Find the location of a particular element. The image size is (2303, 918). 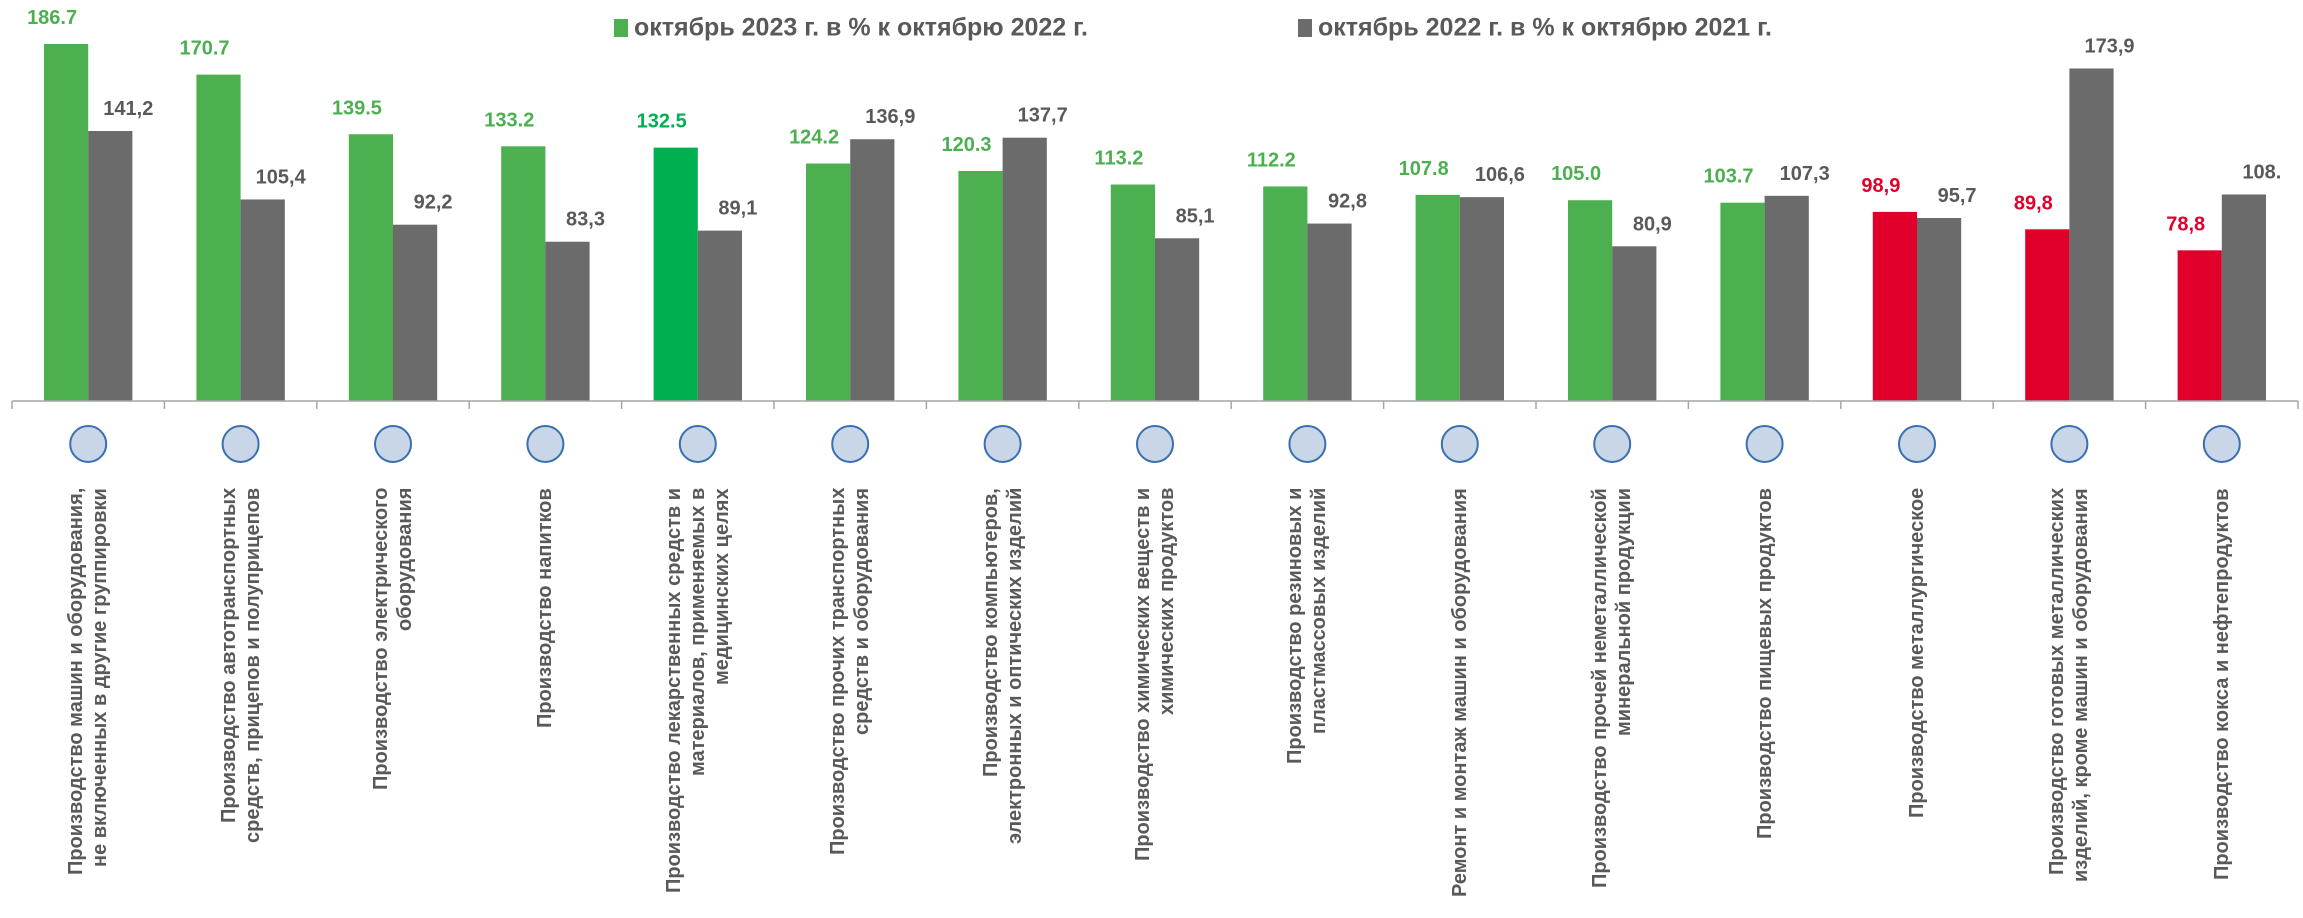

value-label: 124.2 is located at coordinates (814, 138).